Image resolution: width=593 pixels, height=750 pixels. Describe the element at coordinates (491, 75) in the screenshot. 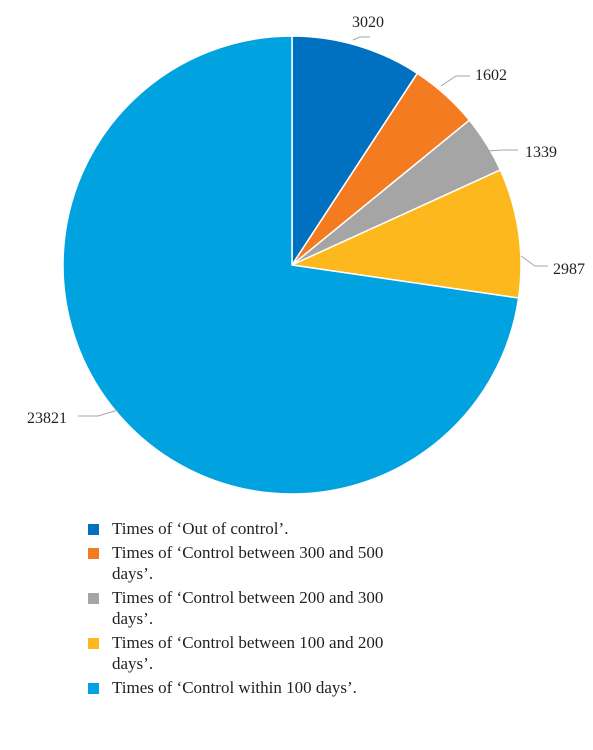

I see `data-label-2: 1602` at that location.